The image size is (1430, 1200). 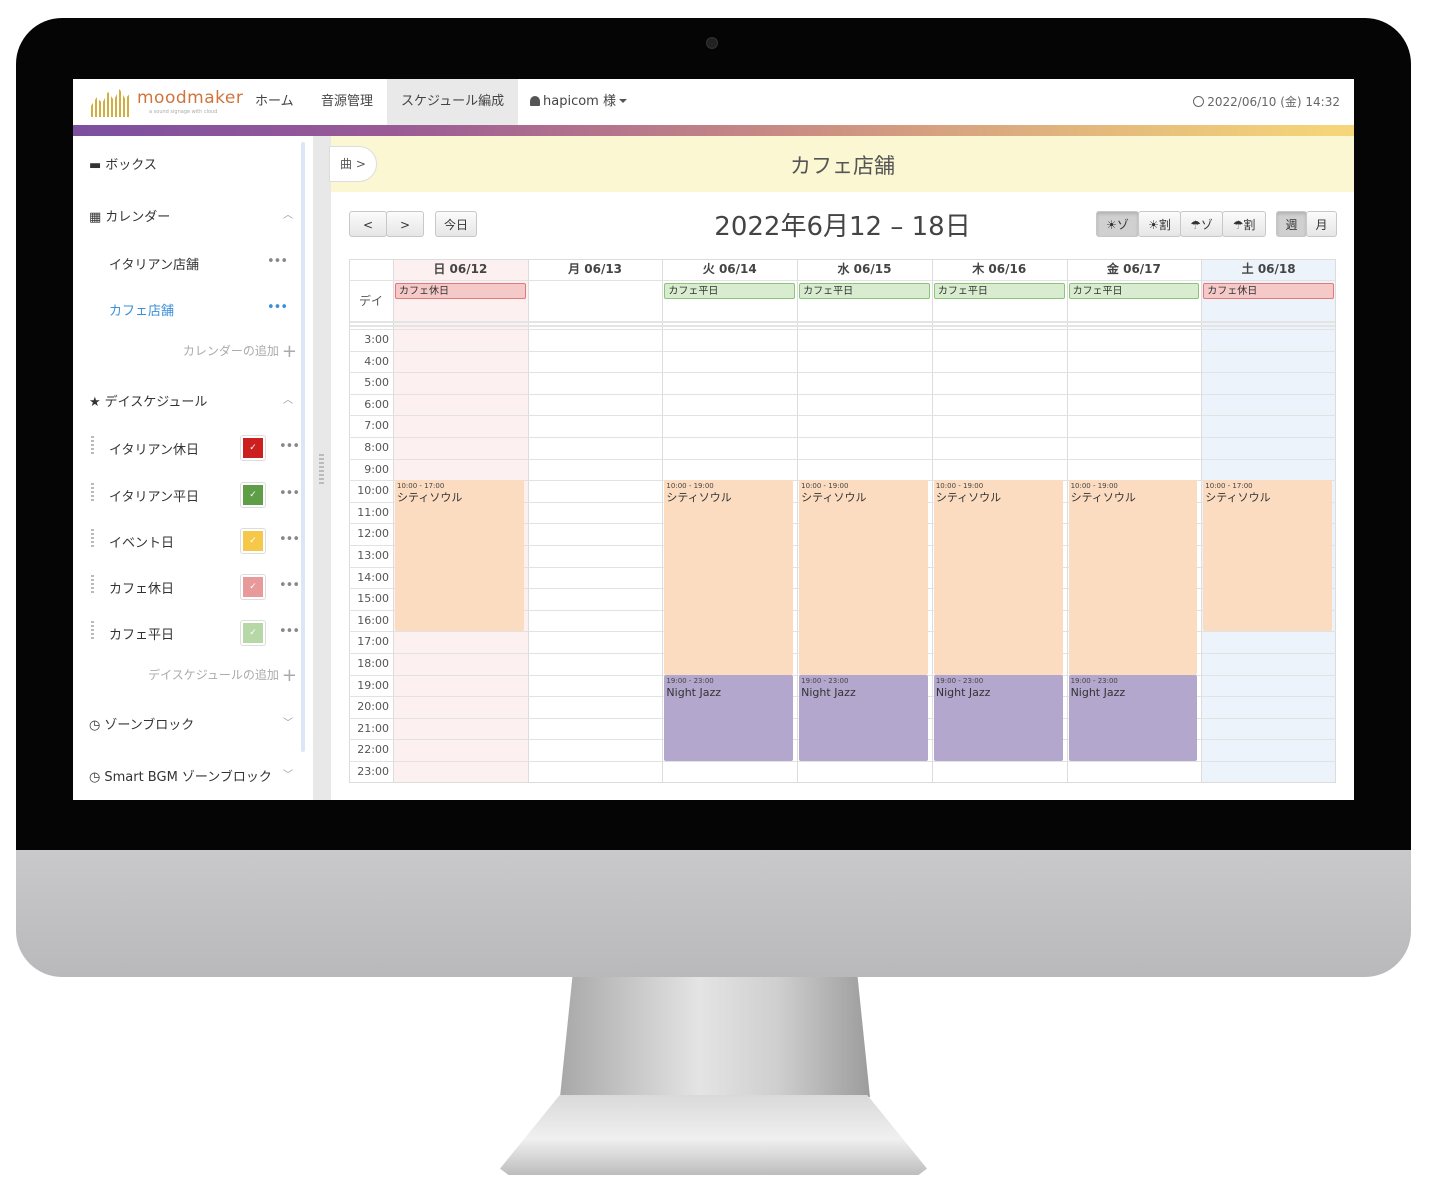 What do you see at coordinates (95, 725) in the screenshot?
I see `clock-icon: ◷` at bounding box center [95, 725].